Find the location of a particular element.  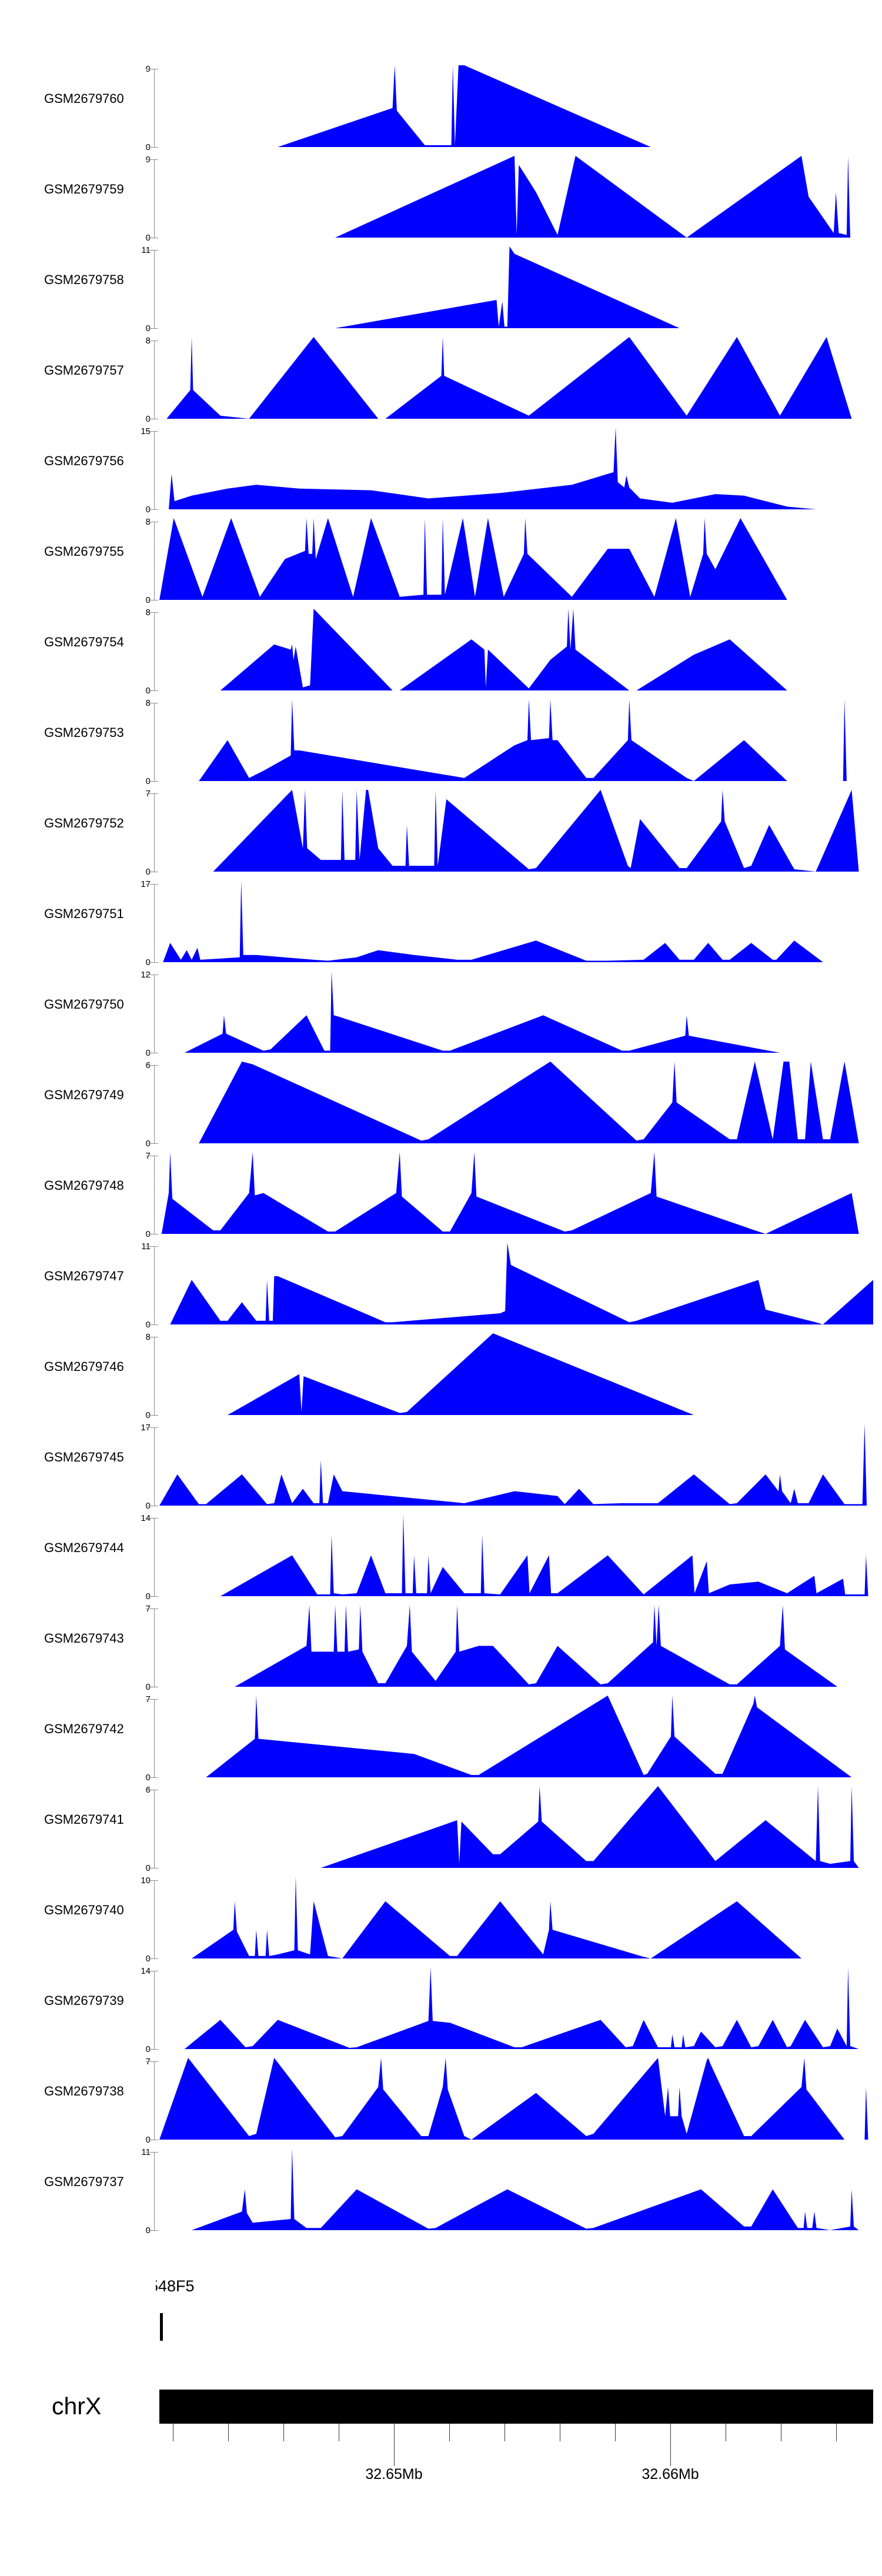

track-row: GSM2679748 7 0 is located at coordinates (441, 1197).